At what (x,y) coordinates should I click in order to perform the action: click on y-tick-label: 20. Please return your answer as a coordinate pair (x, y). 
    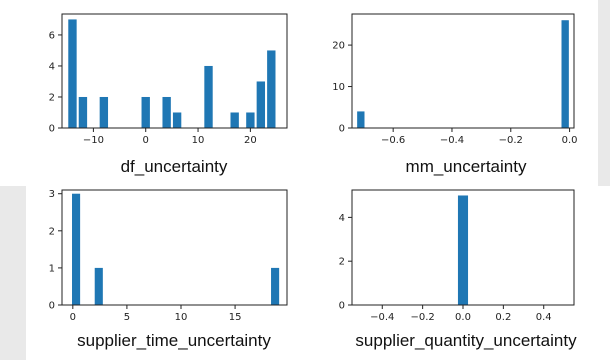
    Looking at the image, I should click on (338, 46).